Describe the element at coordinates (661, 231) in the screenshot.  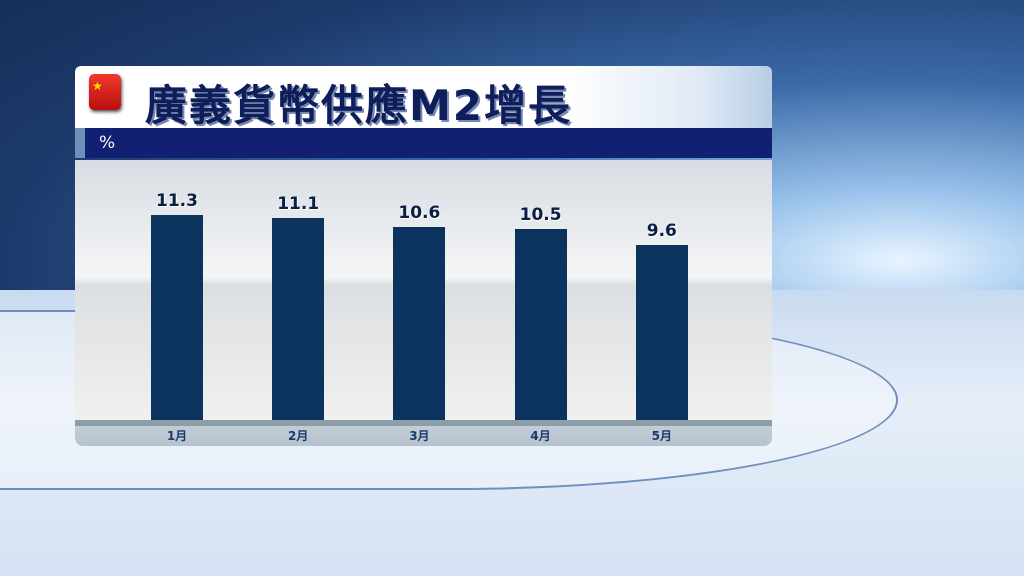
I see `value-label: 9.6` at that location.